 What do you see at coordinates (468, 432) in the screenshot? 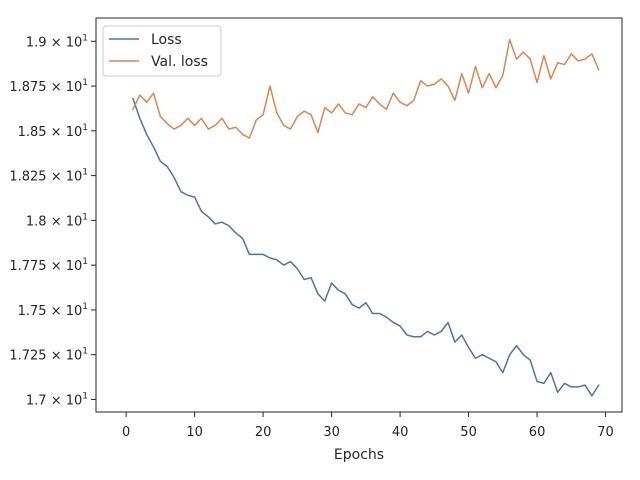
I see `x-tick-label: 50` at bounding box center [468, 432].